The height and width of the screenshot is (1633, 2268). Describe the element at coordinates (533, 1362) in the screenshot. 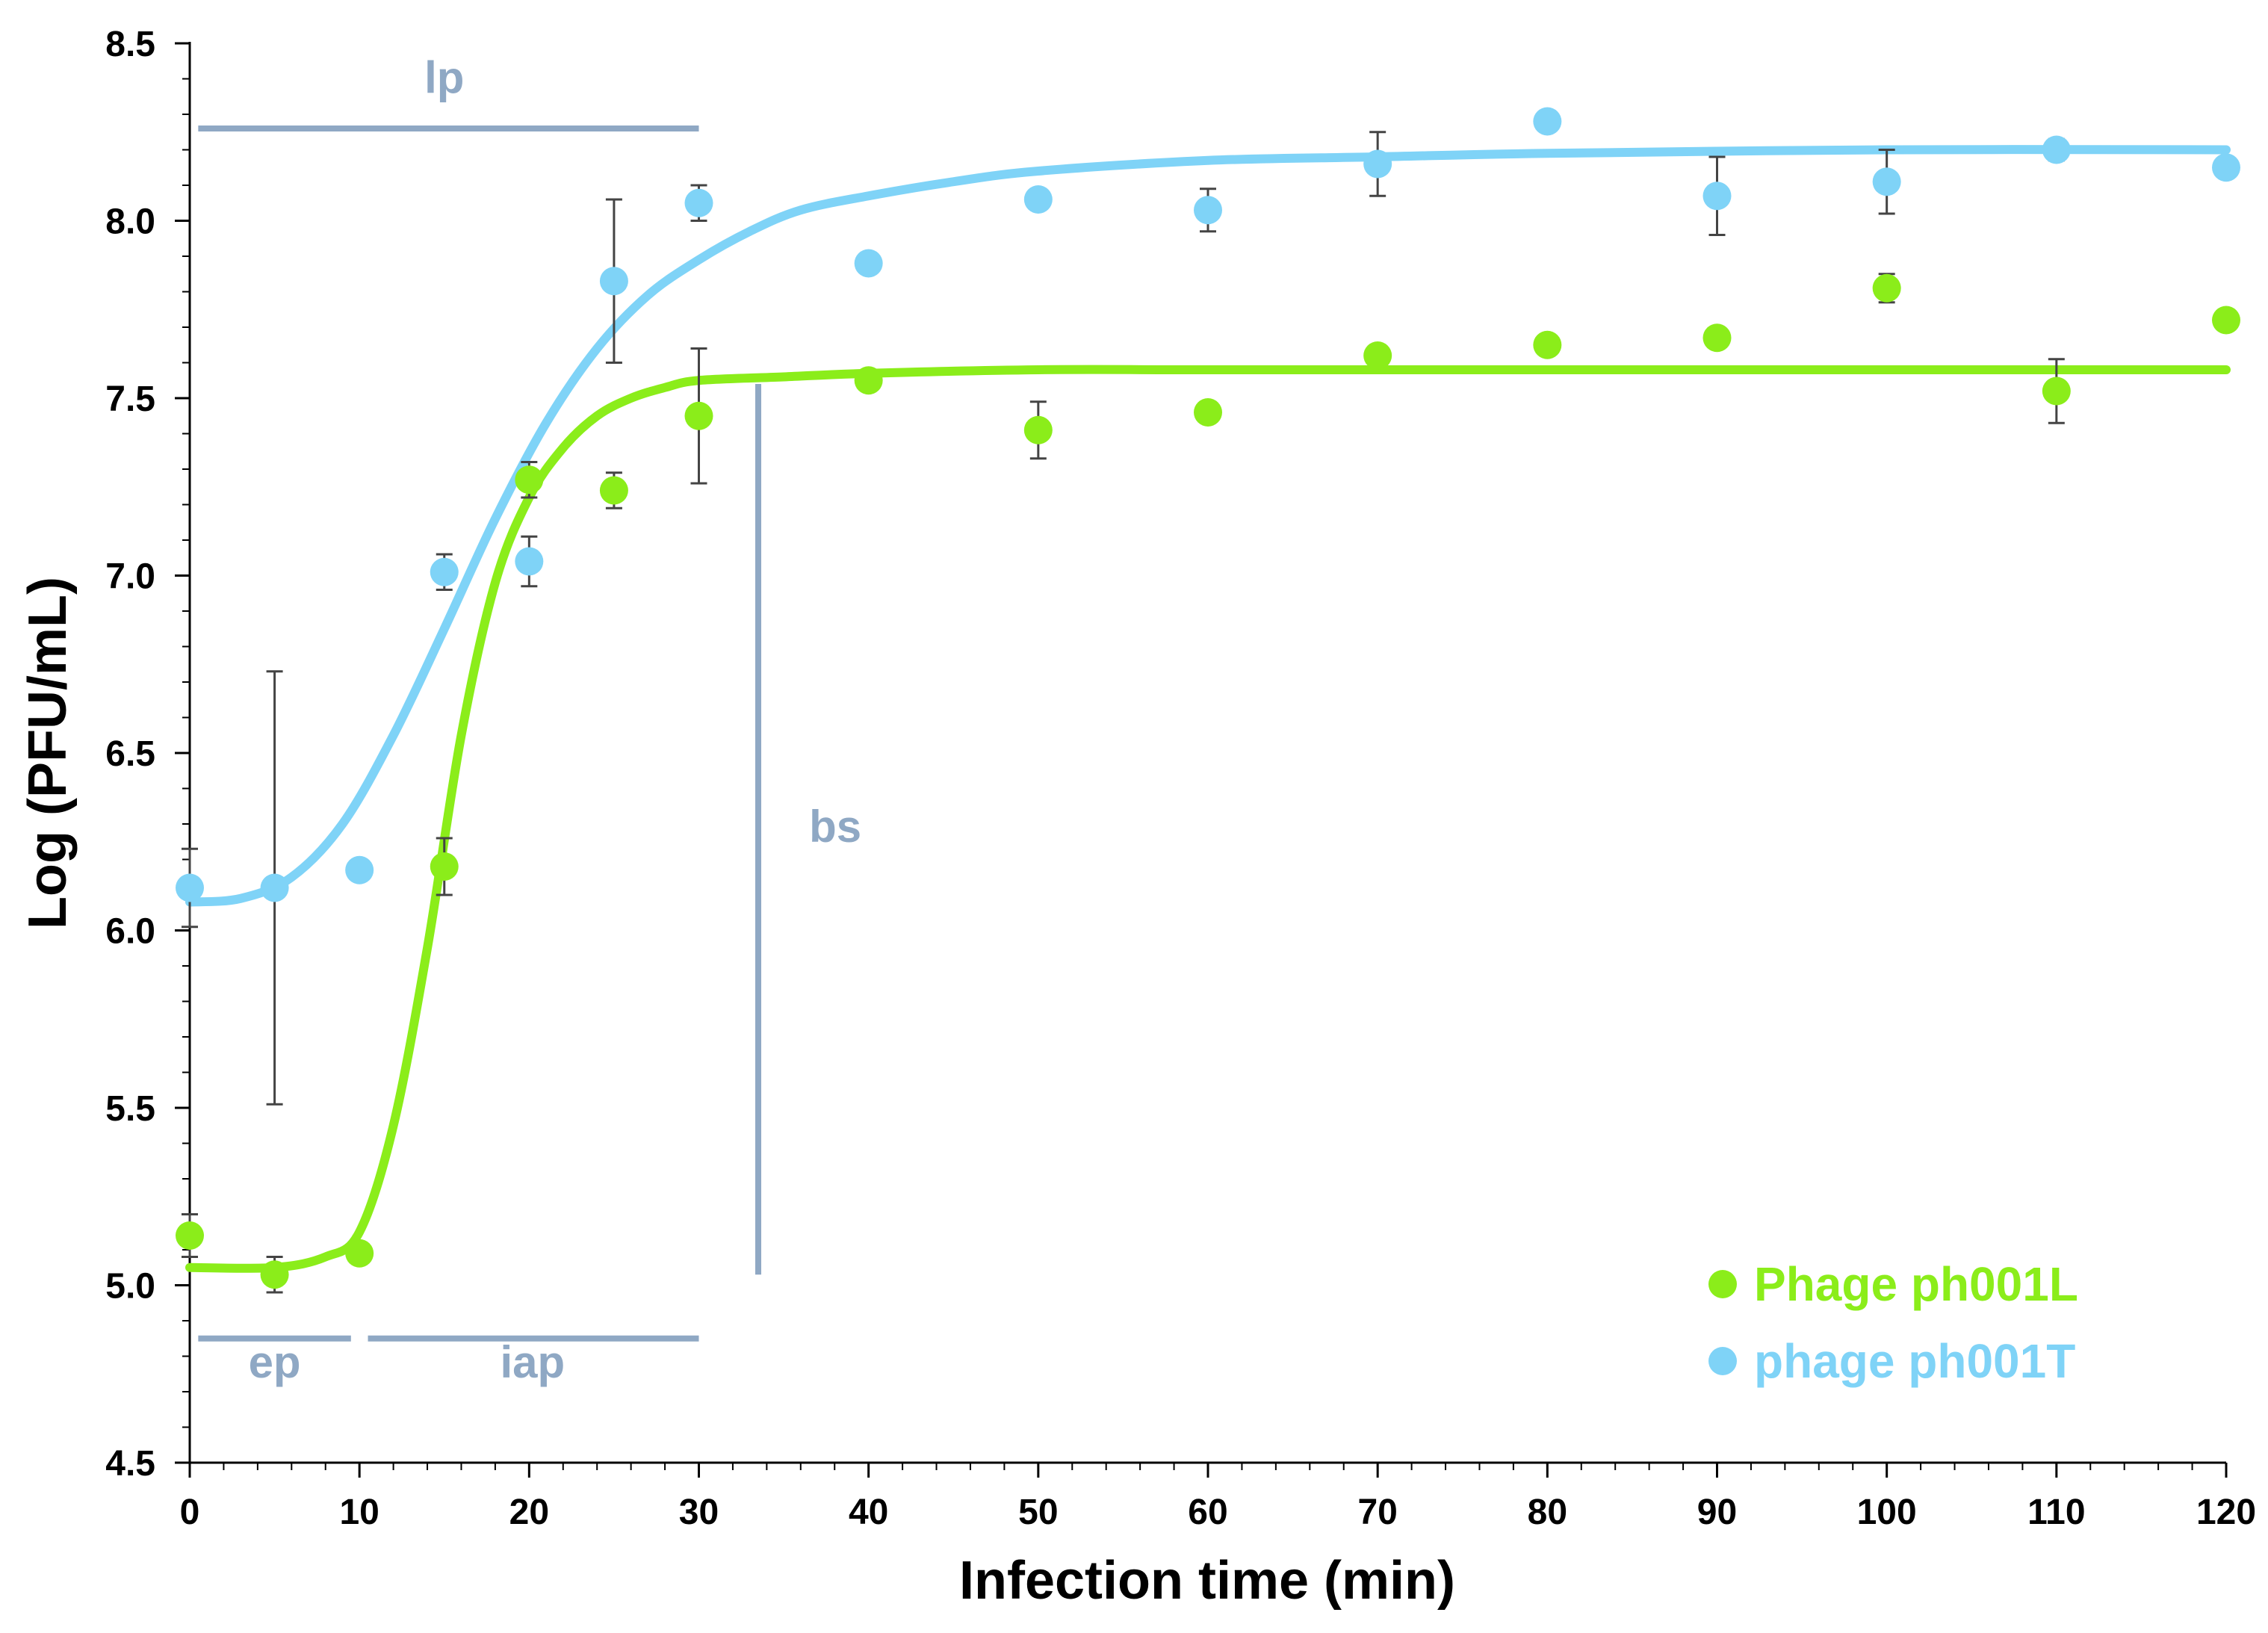

I see `annotation-label-iap: iap` at that location.